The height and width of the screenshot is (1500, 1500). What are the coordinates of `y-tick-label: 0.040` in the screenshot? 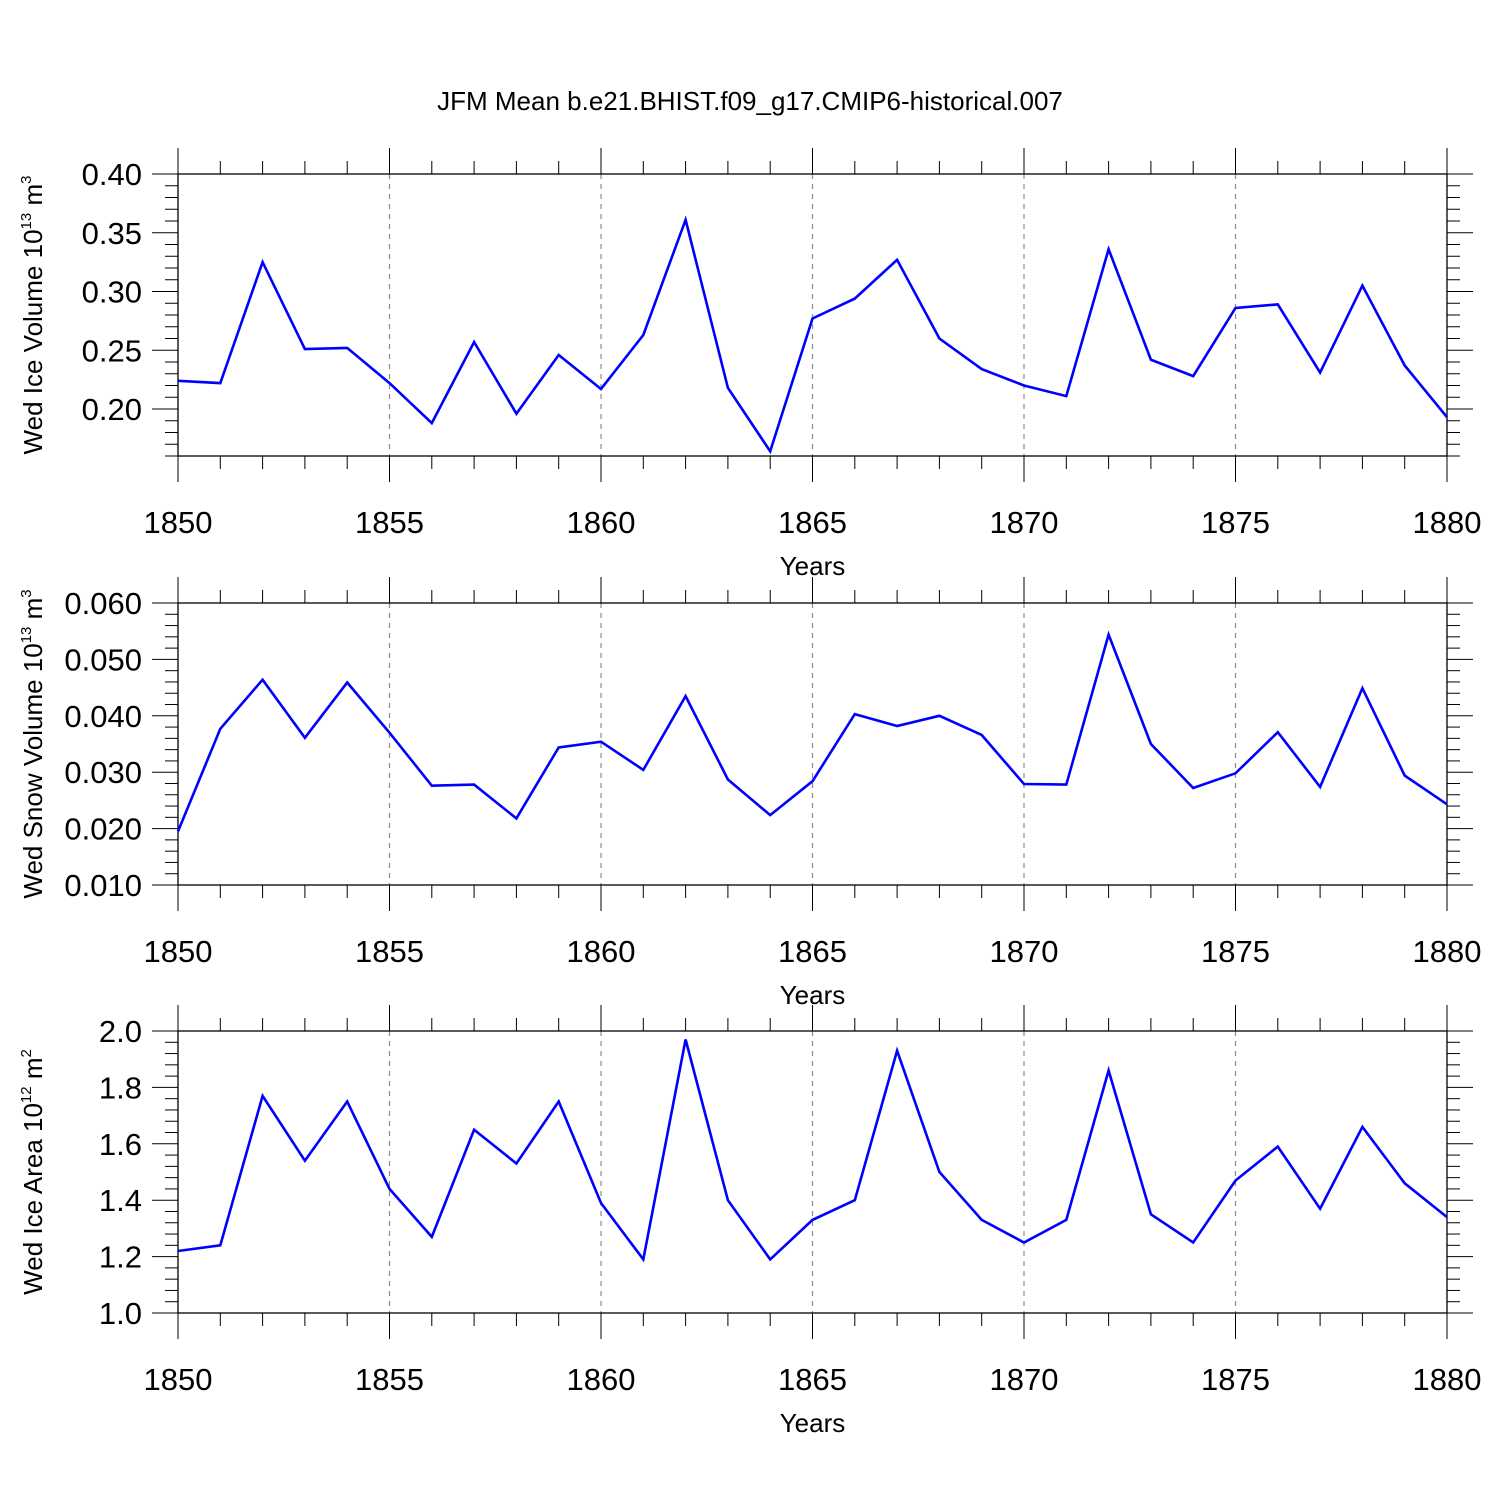 It's located at (103, 716).